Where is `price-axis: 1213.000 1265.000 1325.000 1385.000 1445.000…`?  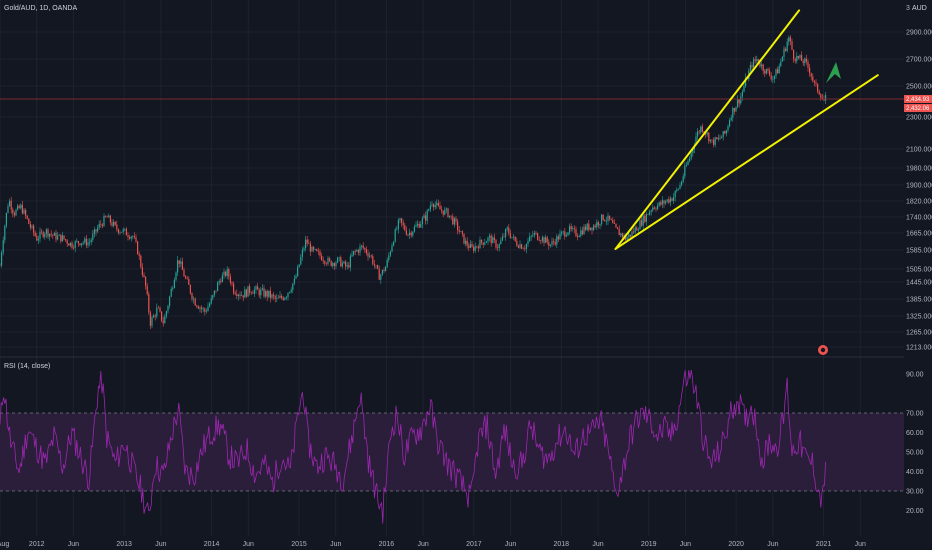
price-axis: 1213.000 1265.000 1325.000 1385.000 1445.000… is located at coordinates (919, 191).